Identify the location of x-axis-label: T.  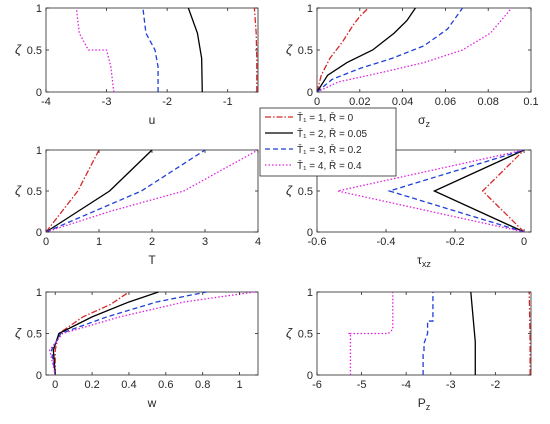
(152, 260).